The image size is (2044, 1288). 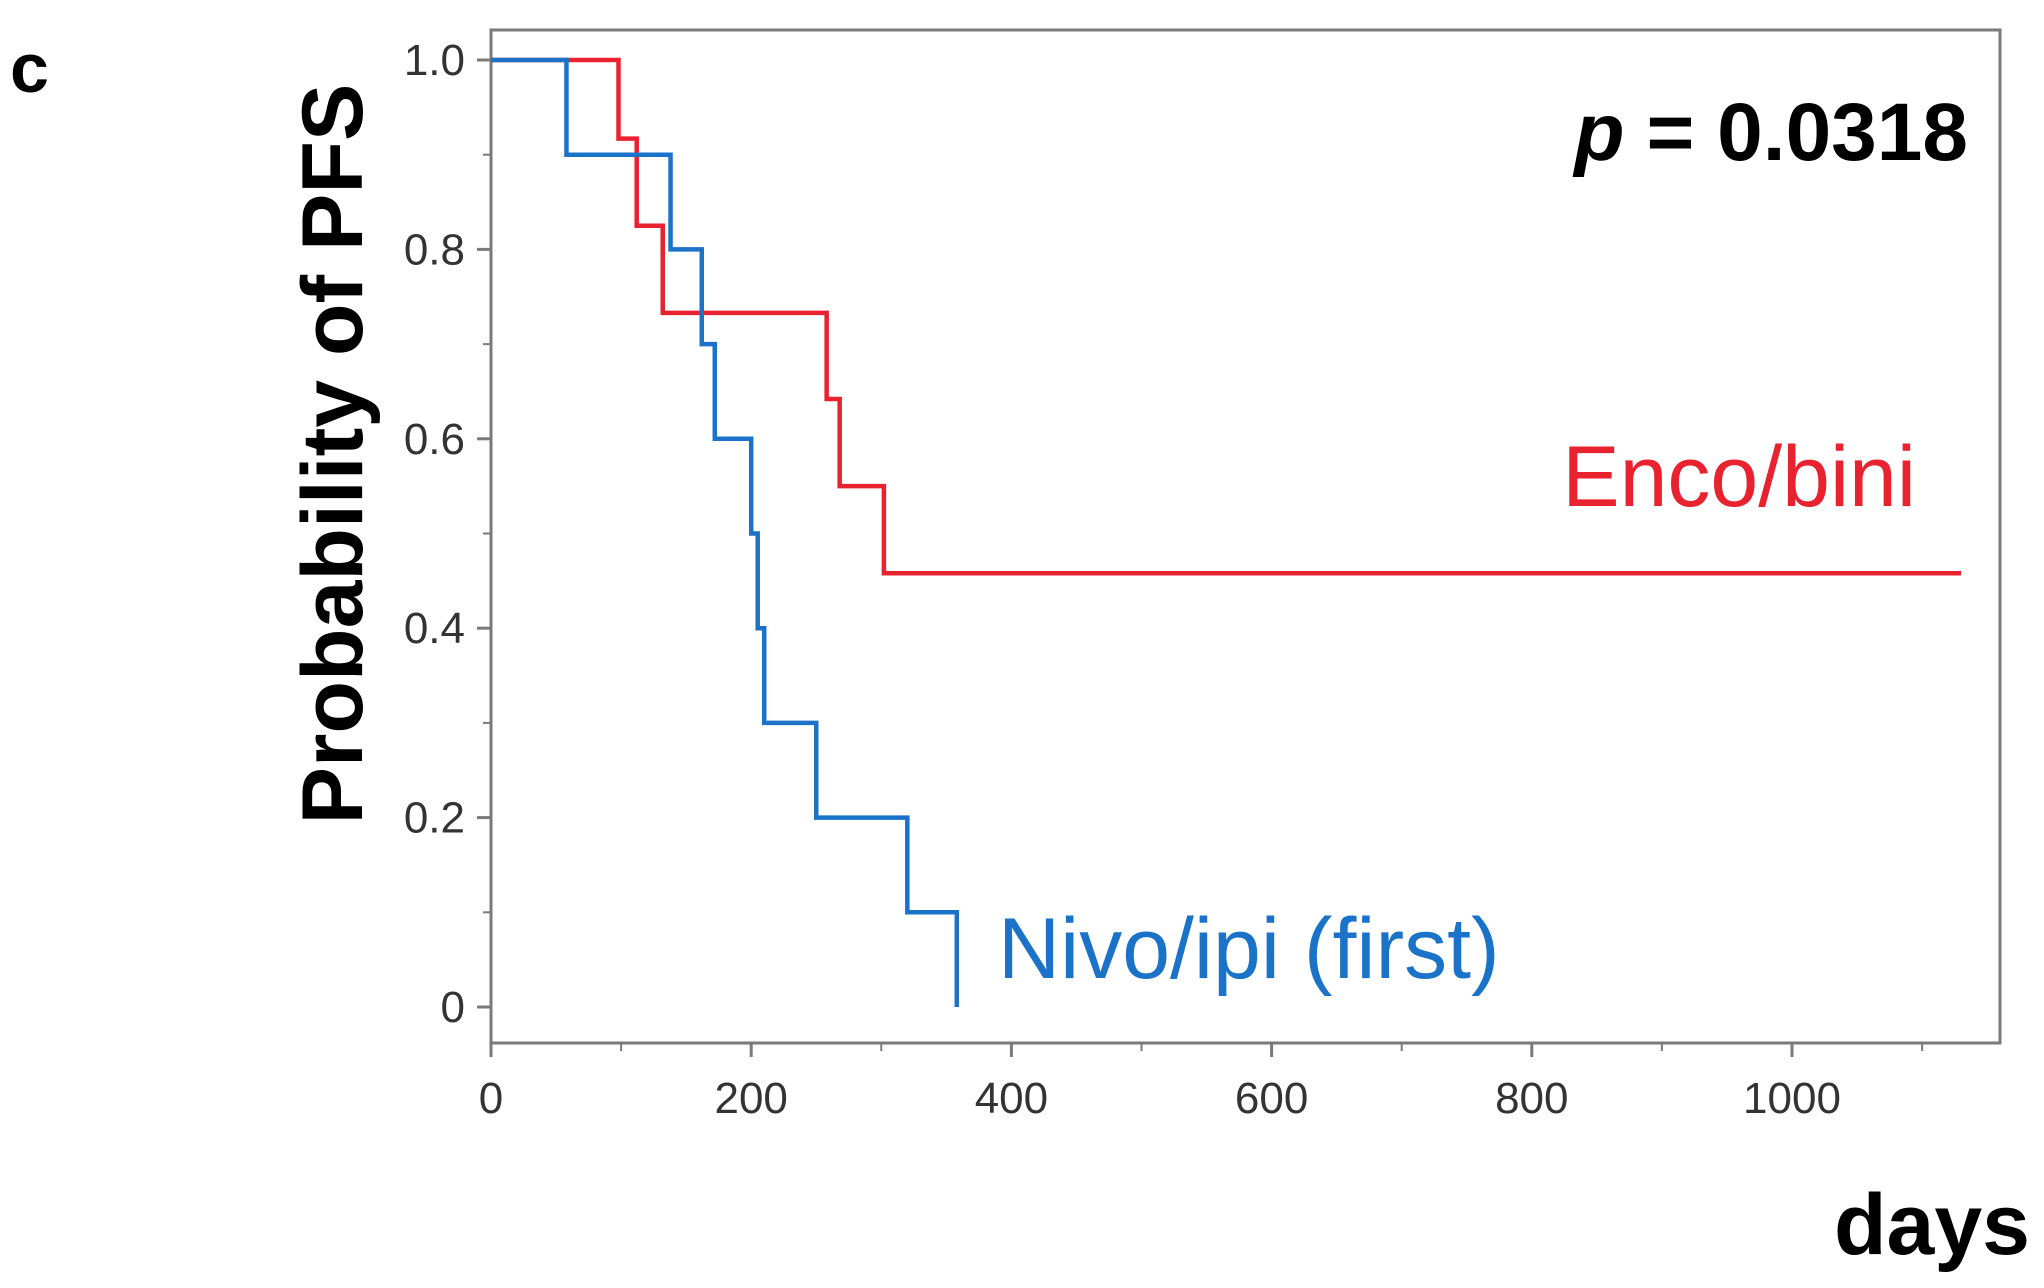 I want to click on y-tick-label: 0, so click(x=453, y=1007).